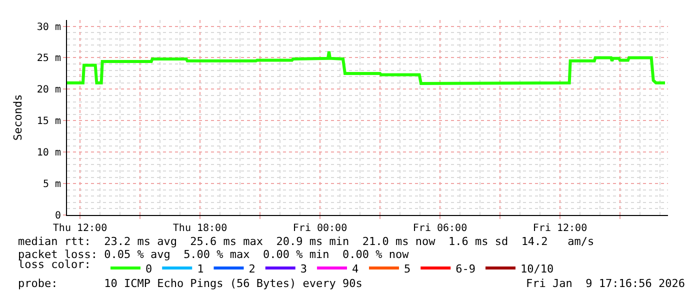 This screenshot has width=697, height=297. Describe the element at coordinates (252, 269) in the screenshot. I see `legend-label: 2` at that location.